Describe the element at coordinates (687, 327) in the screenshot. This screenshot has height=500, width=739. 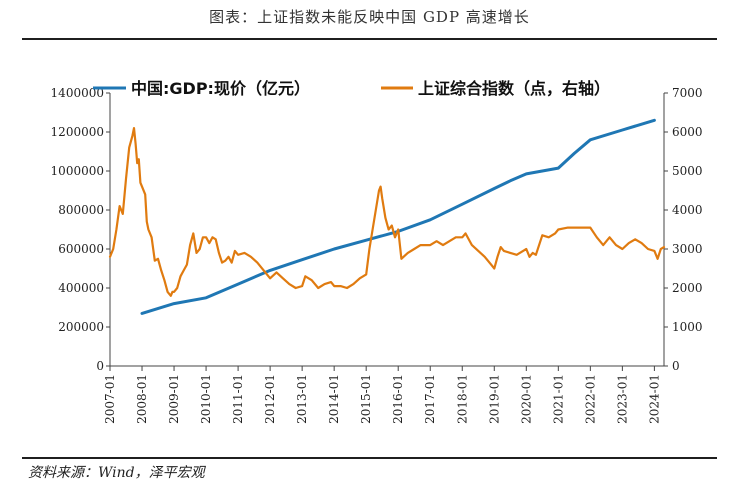
I see `right-tick-label: 1000` at that location.